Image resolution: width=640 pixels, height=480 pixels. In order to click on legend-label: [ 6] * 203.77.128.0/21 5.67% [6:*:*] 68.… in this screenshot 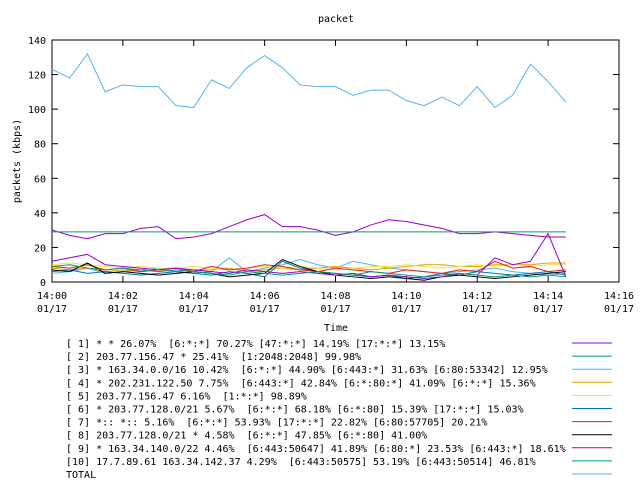, I will do `click(295, 410)`.